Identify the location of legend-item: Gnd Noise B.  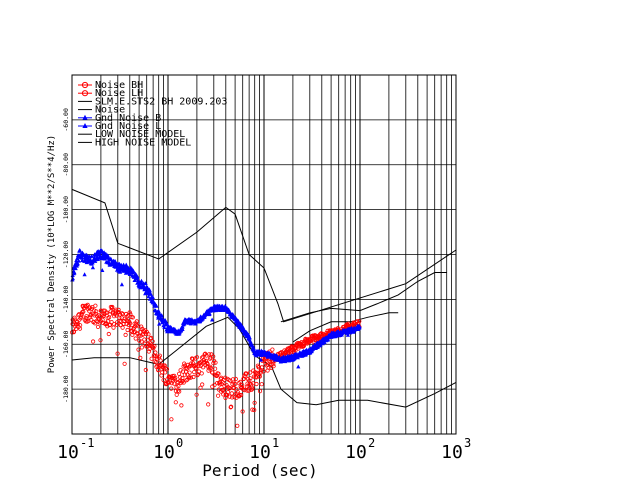
(119, 118).